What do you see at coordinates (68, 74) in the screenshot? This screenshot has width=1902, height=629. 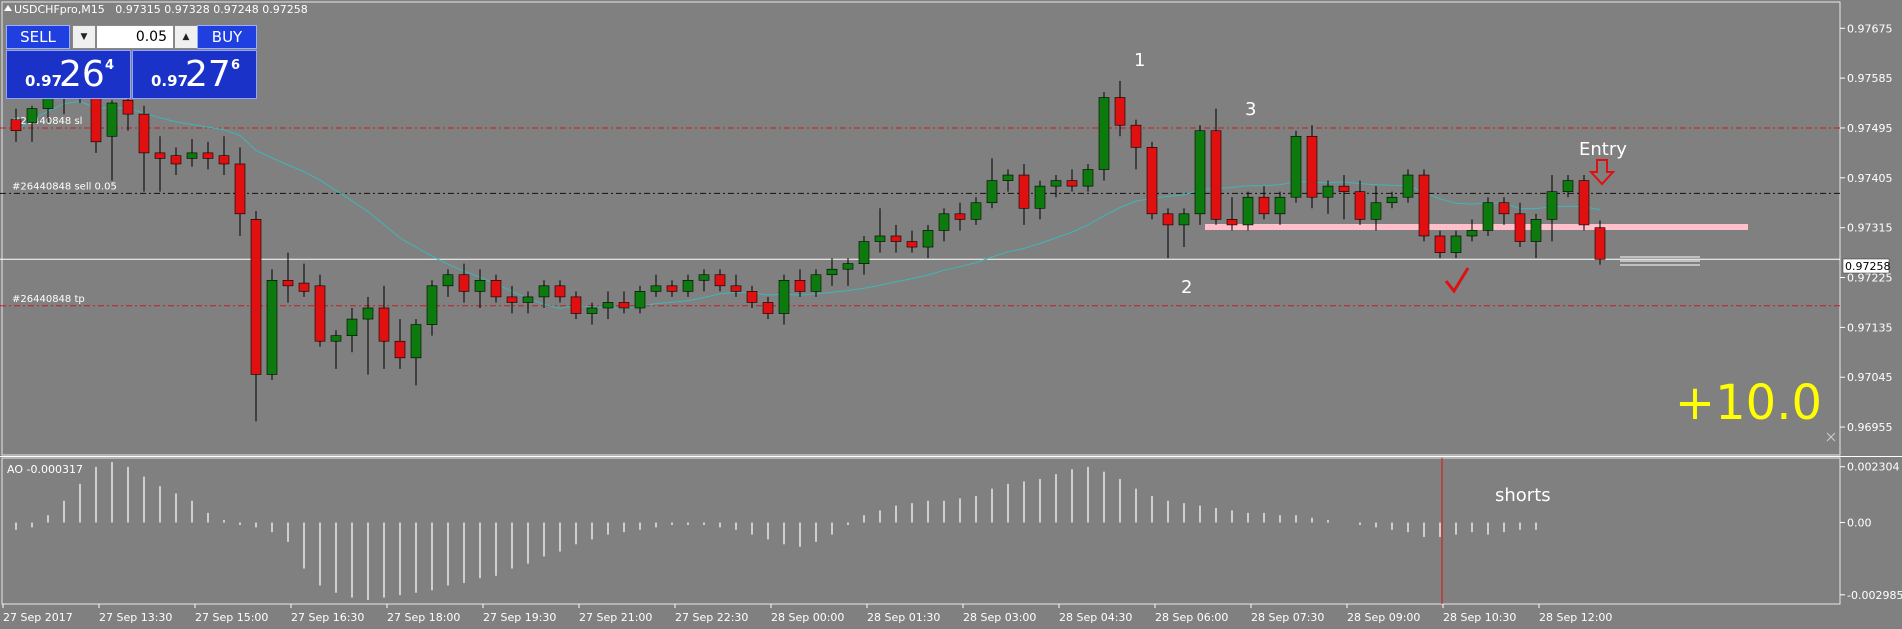 I see `sell-price-box: 0.97 26 4` at bounding box center [68, 74].